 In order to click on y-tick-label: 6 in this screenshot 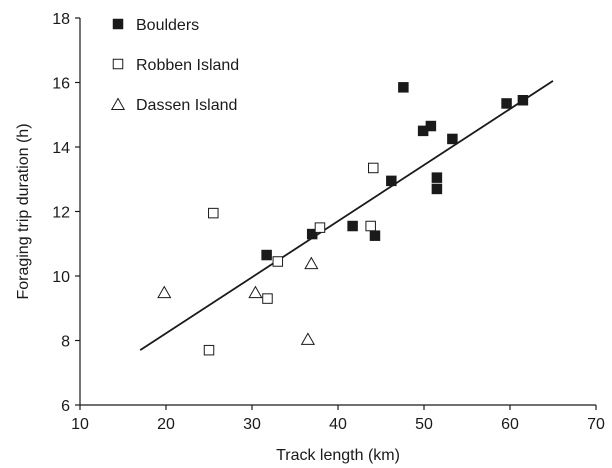, I will do `click(65, 406)`.